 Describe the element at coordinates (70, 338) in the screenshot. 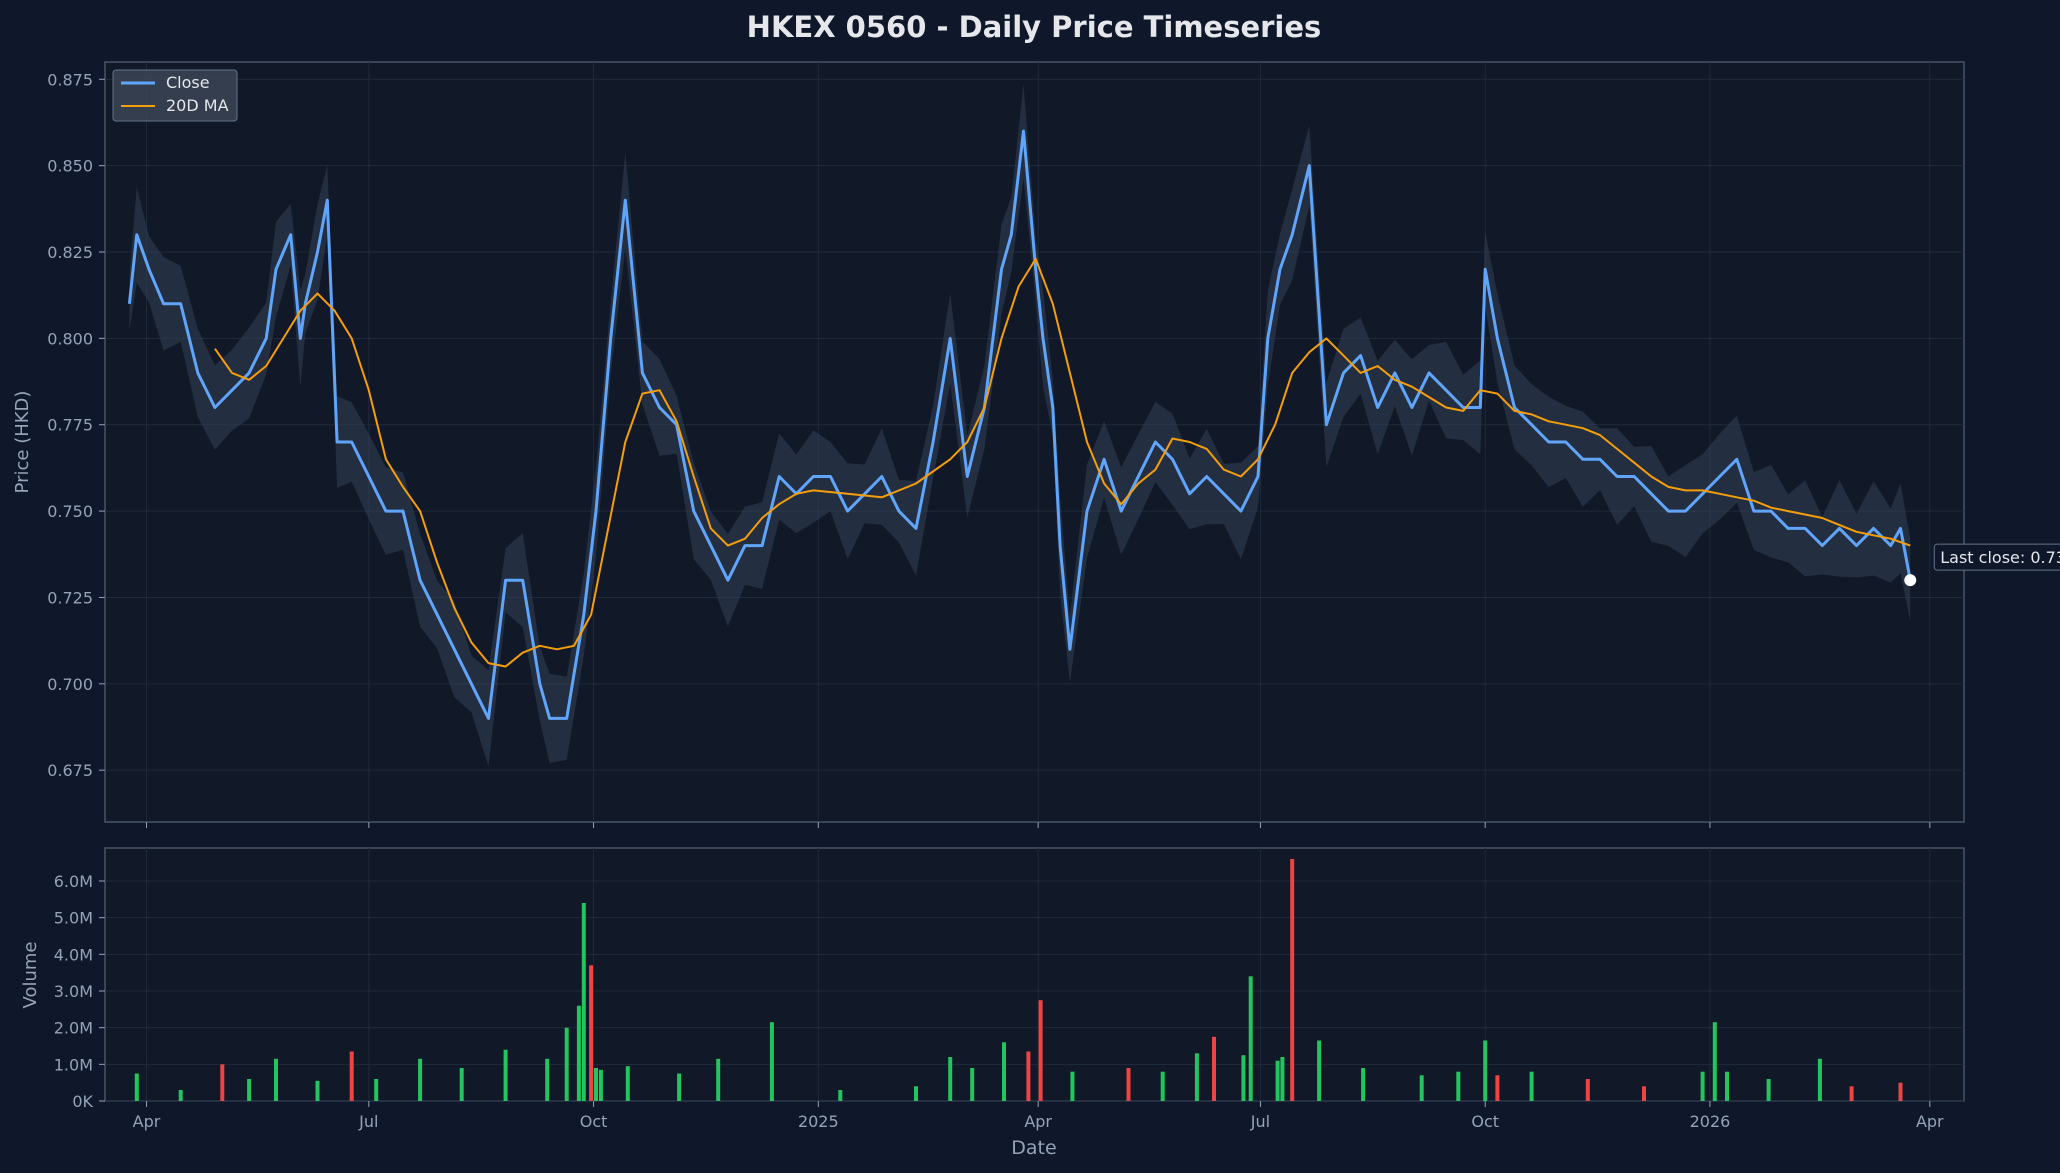

I see `price-tick-label: 0.800` at that location.